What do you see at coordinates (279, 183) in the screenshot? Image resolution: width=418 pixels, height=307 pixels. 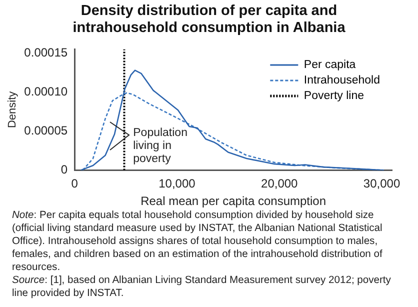 I see `x-tick-label: 20,000` at bounding box center [279, 183].